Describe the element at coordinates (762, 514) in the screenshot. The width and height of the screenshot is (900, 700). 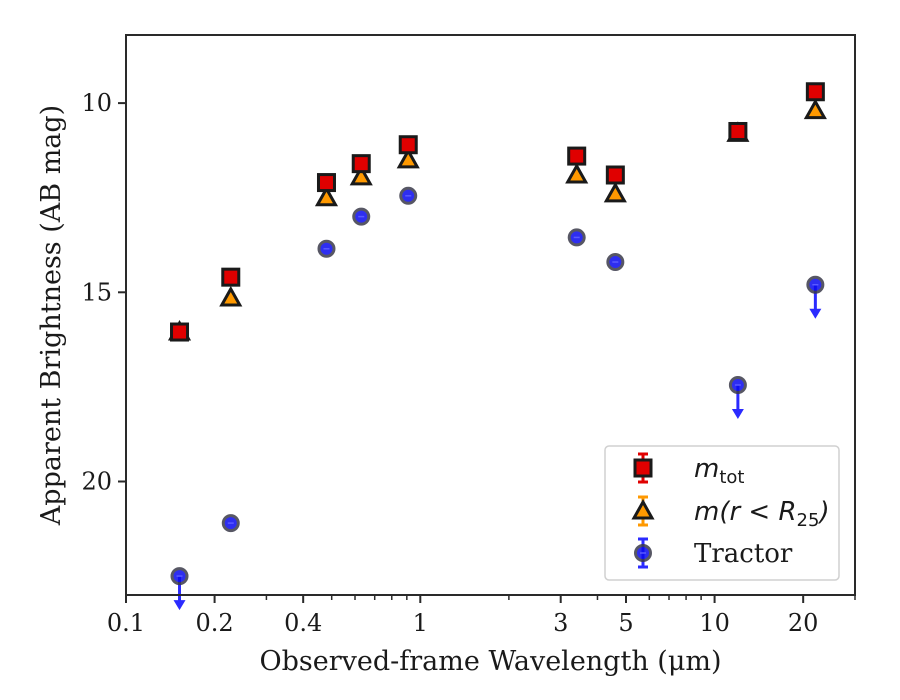
I see `legend-label: m(r < R25)` at that location.